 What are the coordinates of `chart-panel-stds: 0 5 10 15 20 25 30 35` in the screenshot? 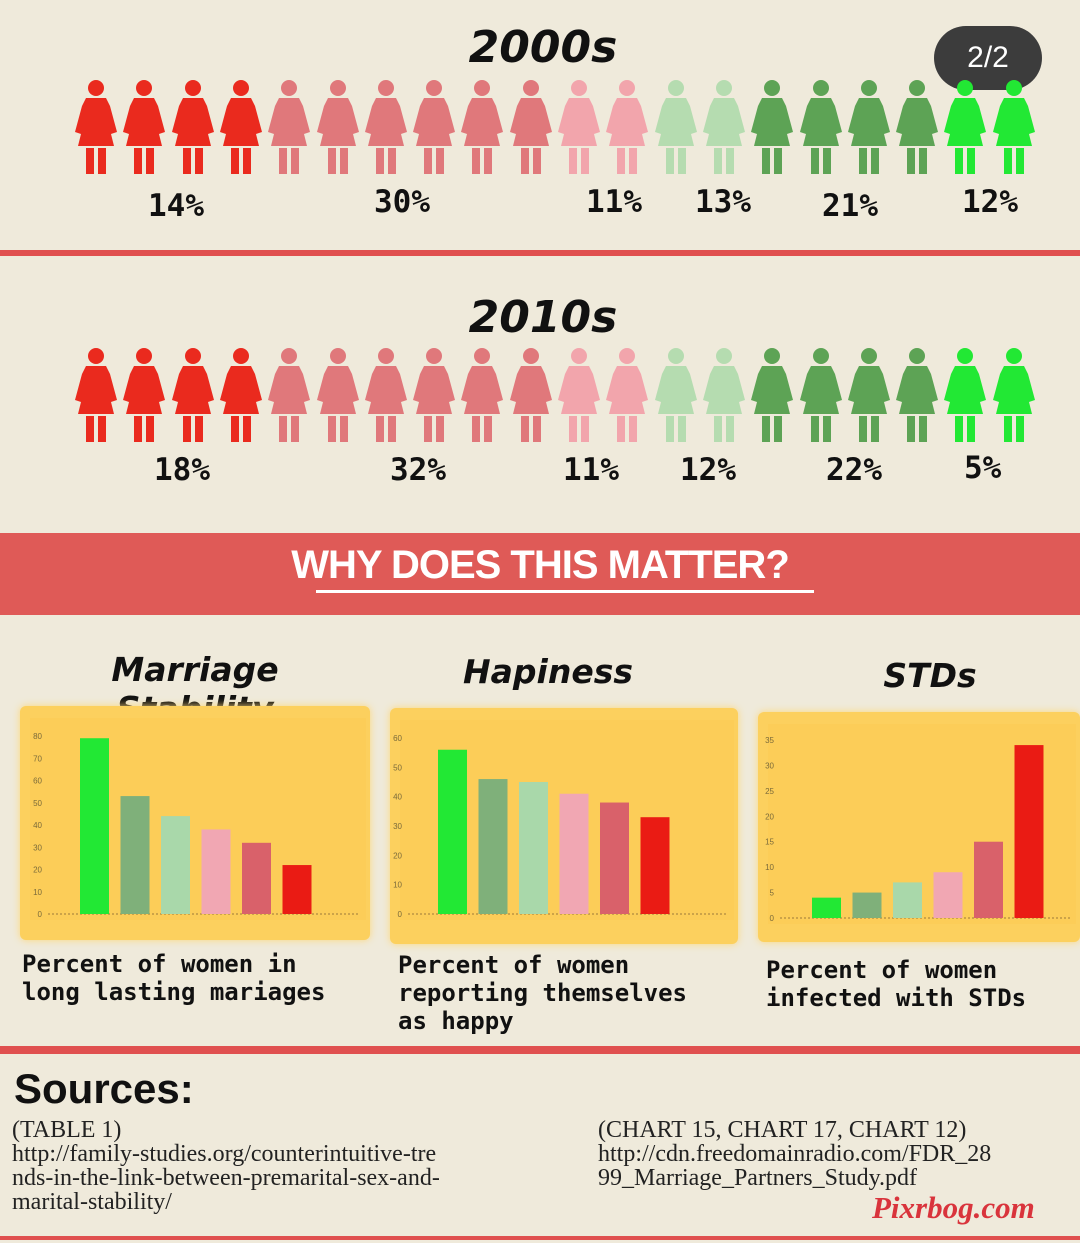 It's located at (919, 827).